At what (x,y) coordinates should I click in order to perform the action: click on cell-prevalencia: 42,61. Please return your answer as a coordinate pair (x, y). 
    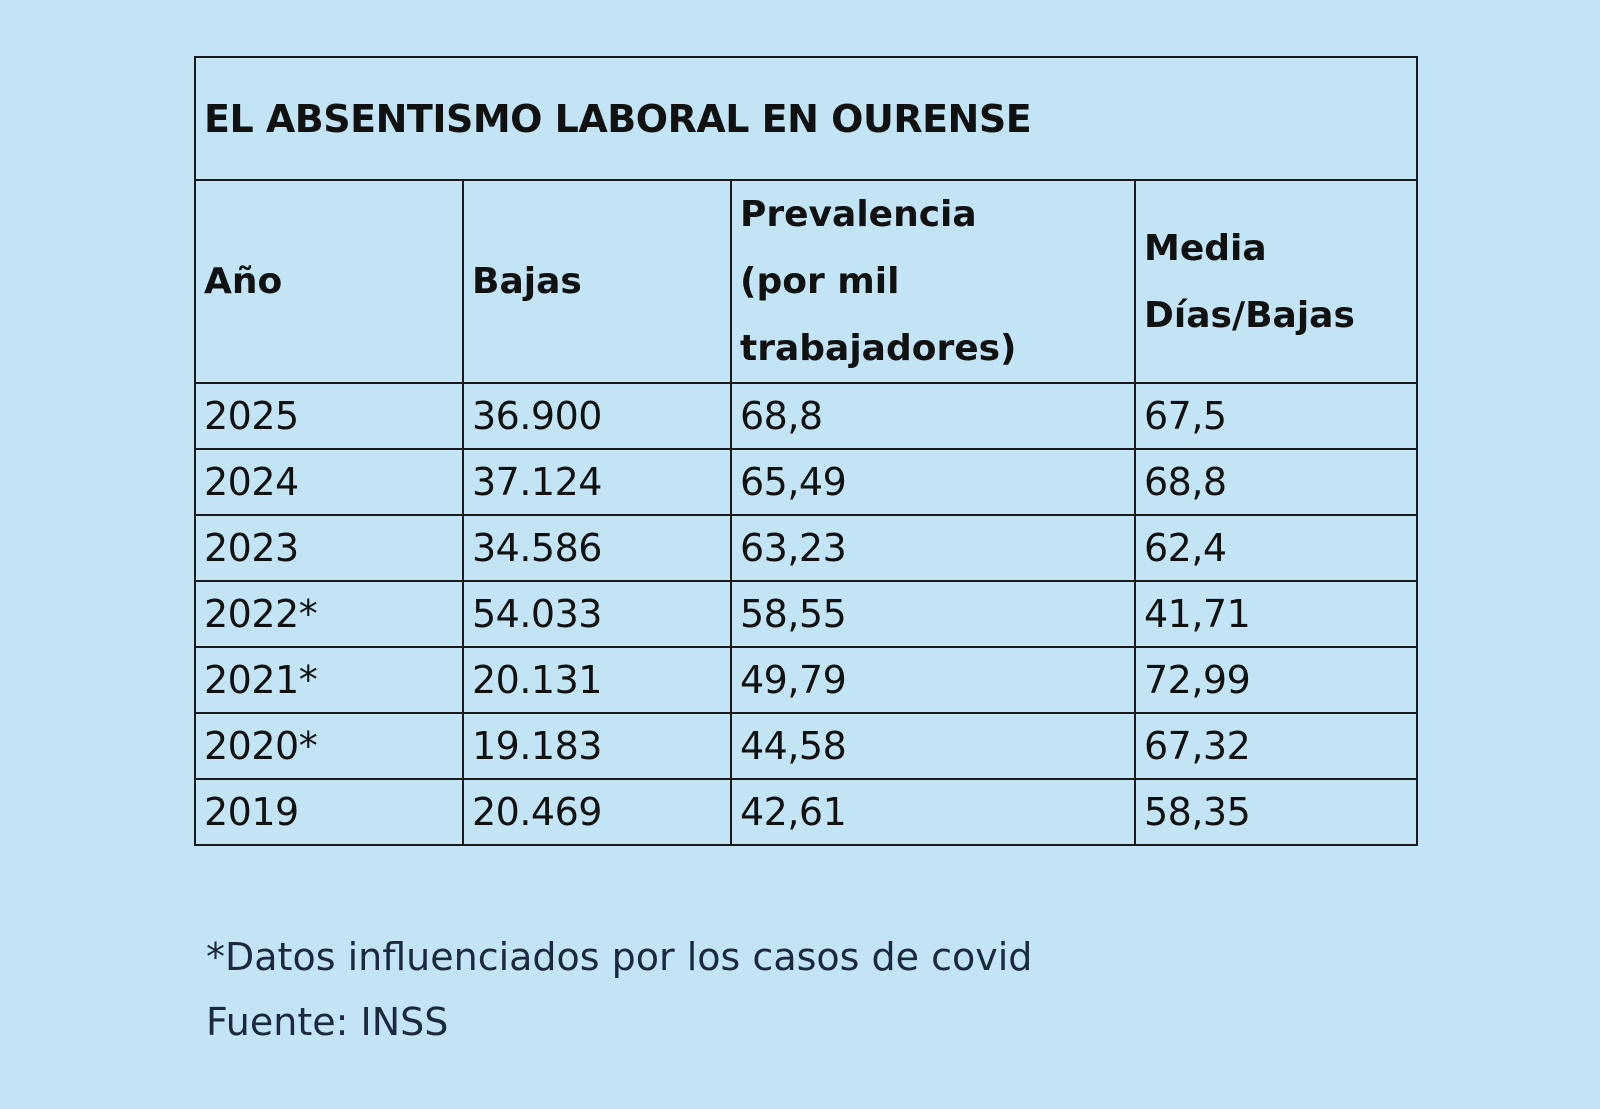
    Looking at the image, I should click on (933, 812).